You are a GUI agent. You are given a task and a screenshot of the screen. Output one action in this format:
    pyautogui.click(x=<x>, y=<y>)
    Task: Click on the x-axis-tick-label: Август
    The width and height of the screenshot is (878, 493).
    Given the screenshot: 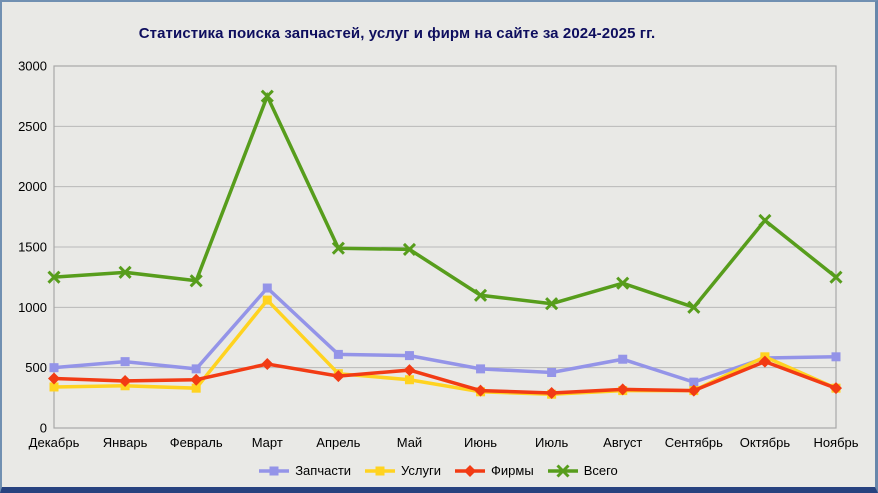 What is the action you would take?
    pyautogui.click(x=622, y=442)
    